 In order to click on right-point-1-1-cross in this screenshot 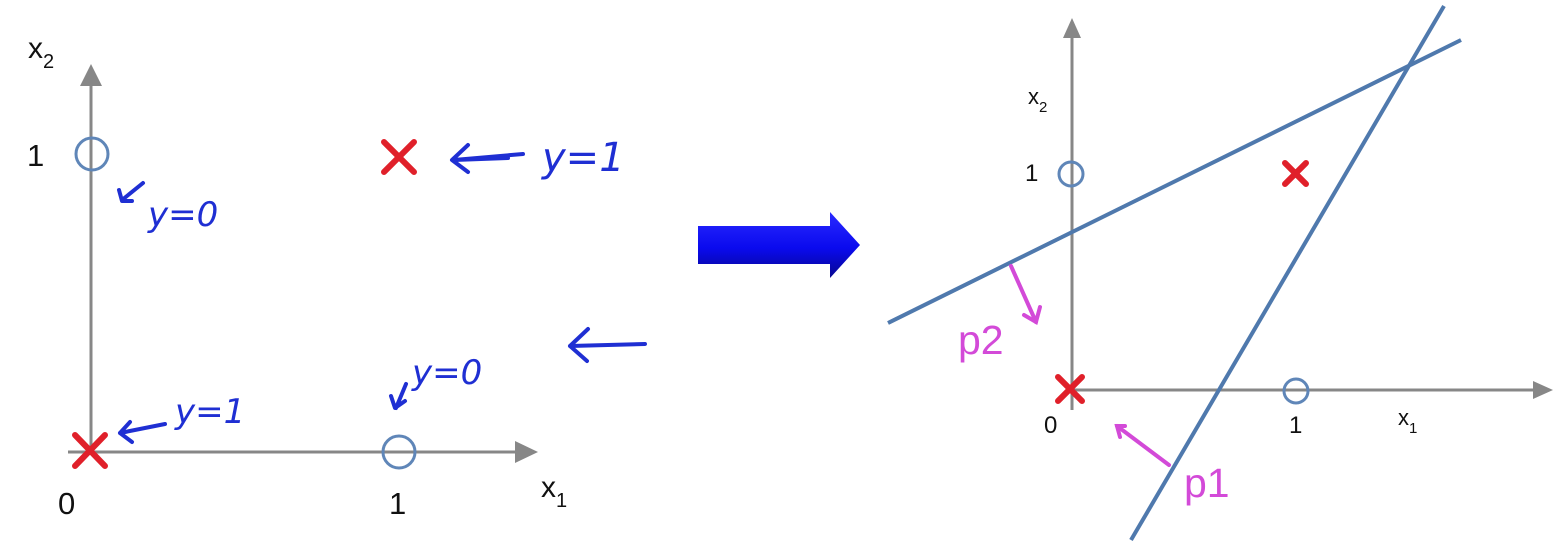, I will do `click(1295, 173)`.